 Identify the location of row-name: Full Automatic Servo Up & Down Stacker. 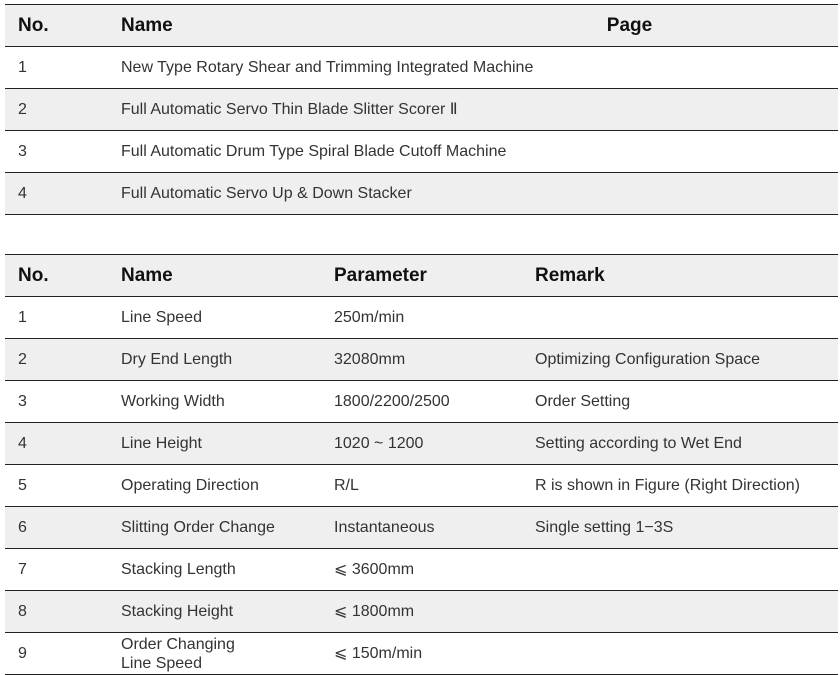
(479, 193).